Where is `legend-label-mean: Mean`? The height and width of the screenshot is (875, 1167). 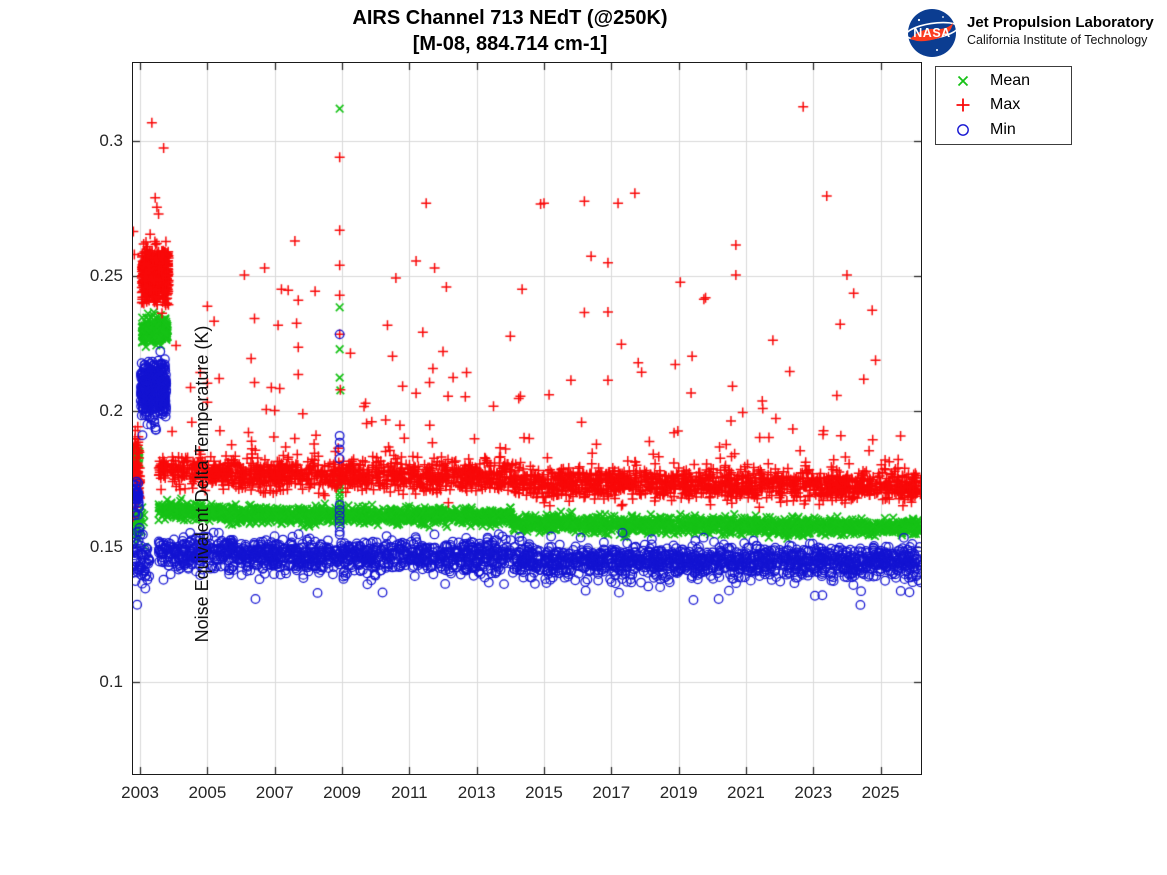 legend-label-mean: Mean is located at coordinates (1010, 81).